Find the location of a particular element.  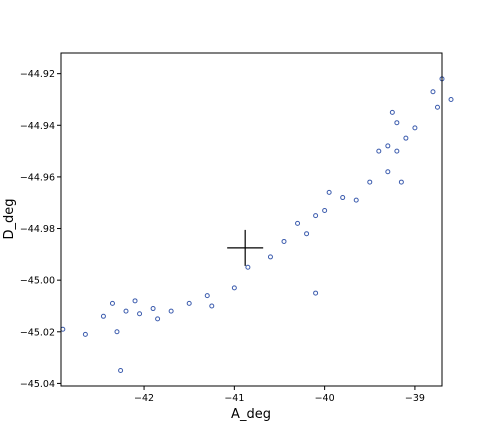

y-tick-label-3: −44.98 is located at coordinates (37, 229).